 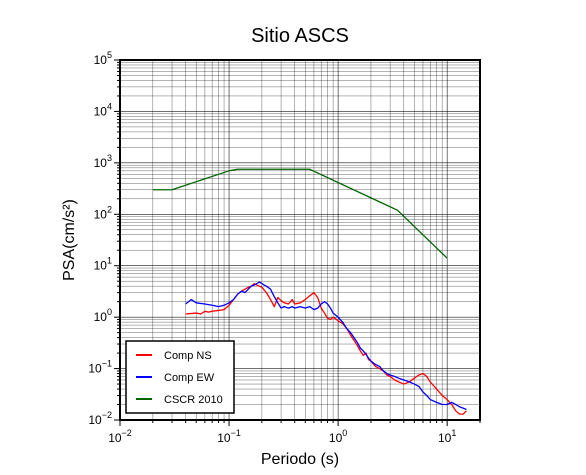 I want to click on legend: Comp NS Comp EW CSCR 2010, so click(x=180, y=377).